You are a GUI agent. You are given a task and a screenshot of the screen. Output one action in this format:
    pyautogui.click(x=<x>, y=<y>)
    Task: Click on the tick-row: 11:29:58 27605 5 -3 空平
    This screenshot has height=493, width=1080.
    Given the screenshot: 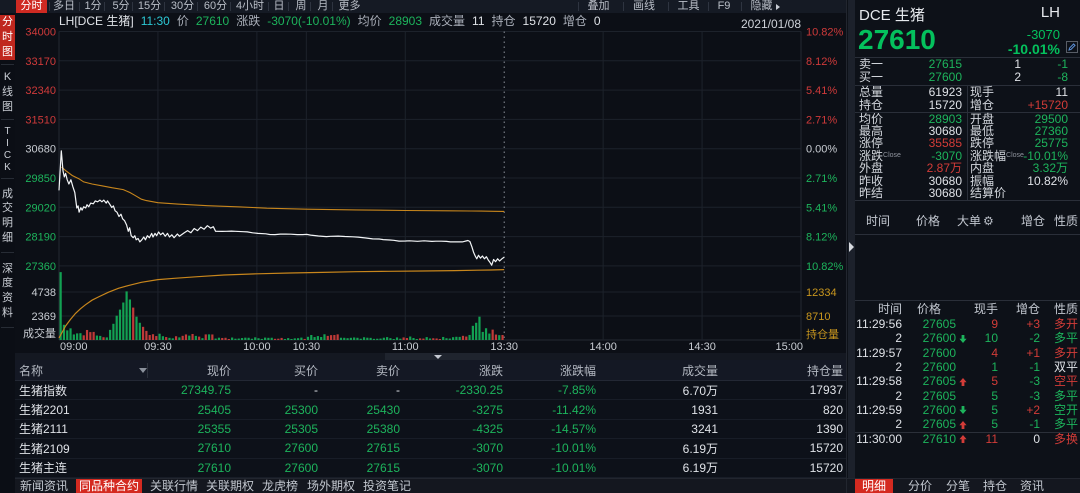 What is the action you would take?
    pyautogui.click(x=963, y=381)
    